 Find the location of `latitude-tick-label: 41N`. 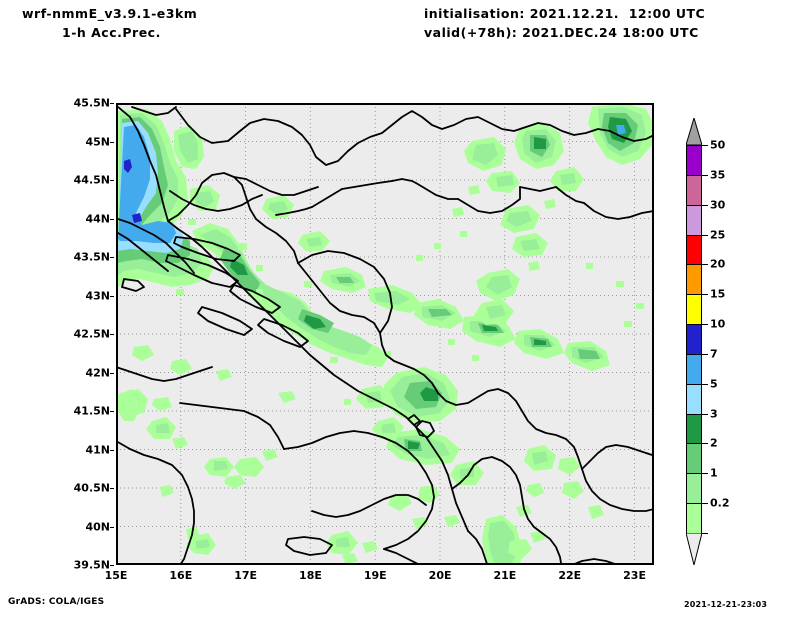

latitude-tick-label: 41N is located at coordinates (97, 449).